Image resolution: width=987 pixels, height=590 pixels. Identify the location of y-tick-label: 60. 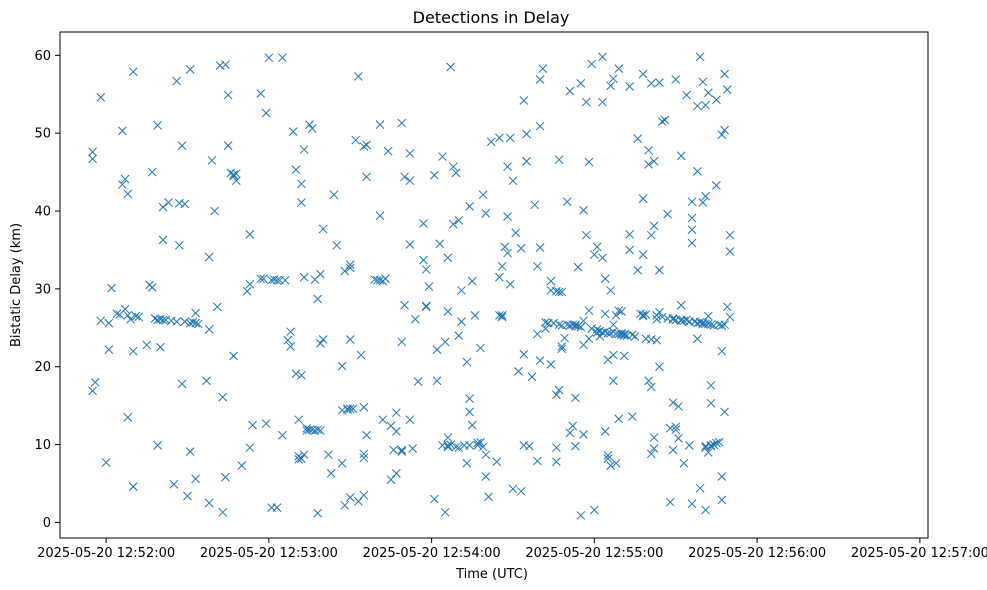
(42, 56).